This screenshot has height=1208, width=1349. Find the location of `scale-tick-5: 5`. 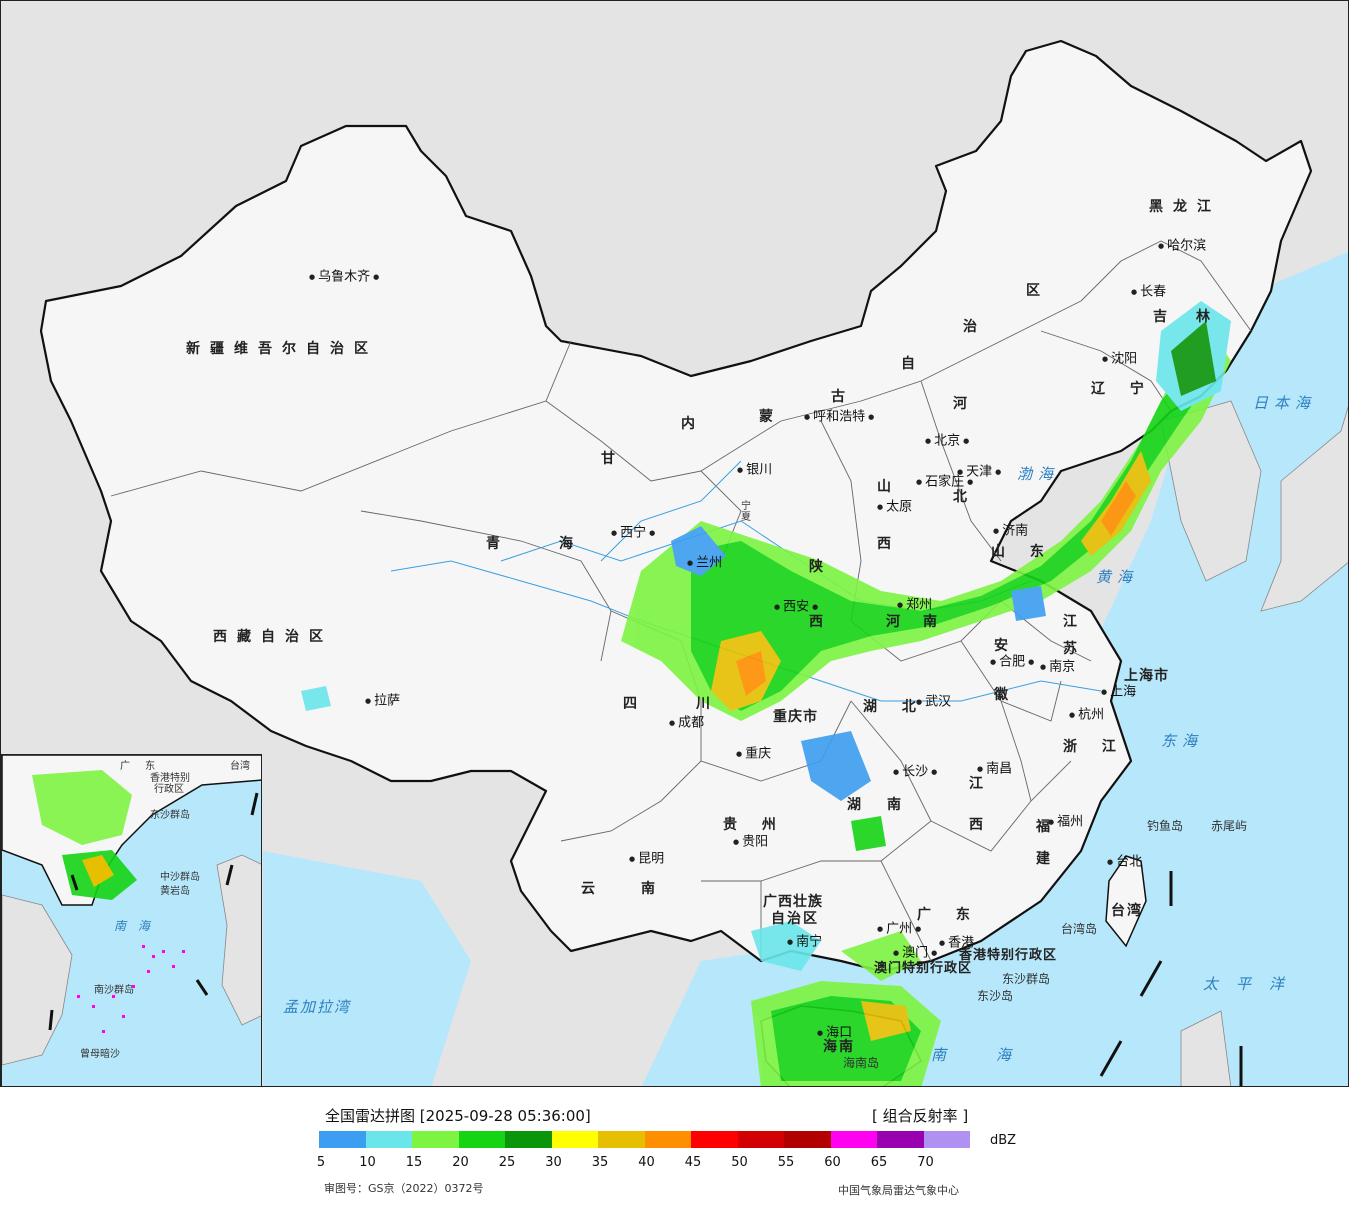

scale-tick-5: 5 is located at coordinates (321, 1162).